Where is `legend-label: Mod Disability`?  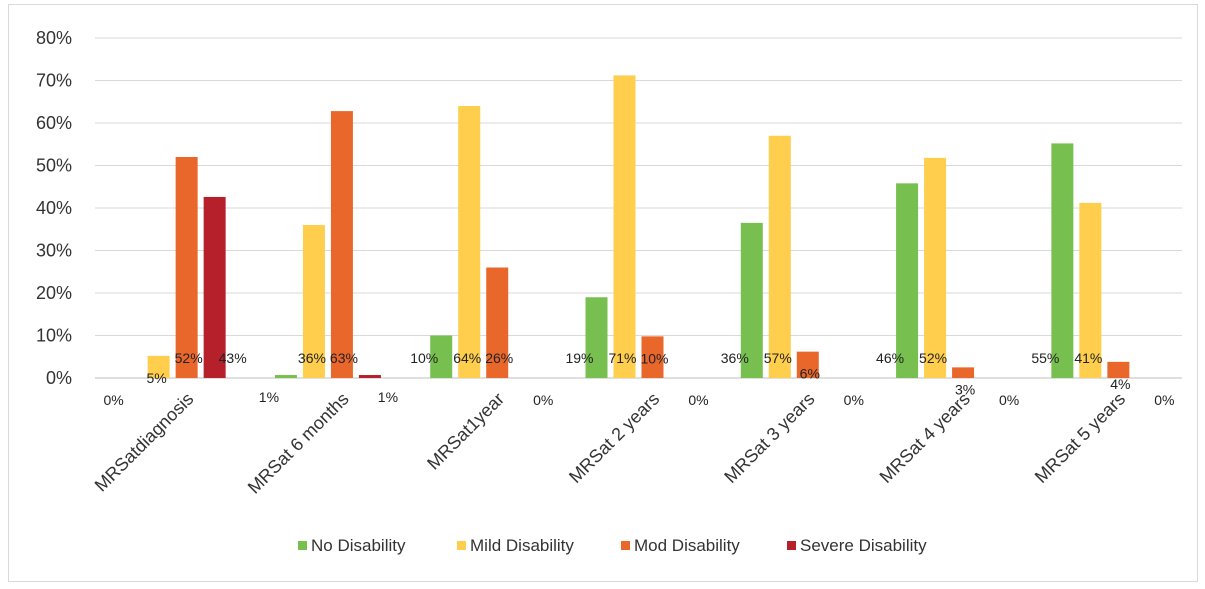 legend-label: Mod Disability is located at coordinates (687, 545).